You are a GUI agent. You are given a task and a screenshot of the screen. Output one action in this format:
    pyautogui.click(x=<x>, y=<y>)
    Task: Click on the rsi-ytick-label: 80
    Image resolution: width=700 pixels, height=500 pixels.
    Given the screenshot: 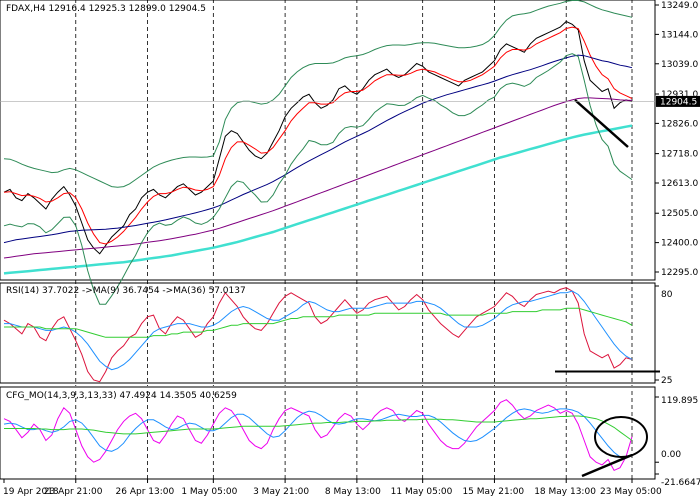 What is the action you would take?
    pyautogui.click(x=667, y=295)
    